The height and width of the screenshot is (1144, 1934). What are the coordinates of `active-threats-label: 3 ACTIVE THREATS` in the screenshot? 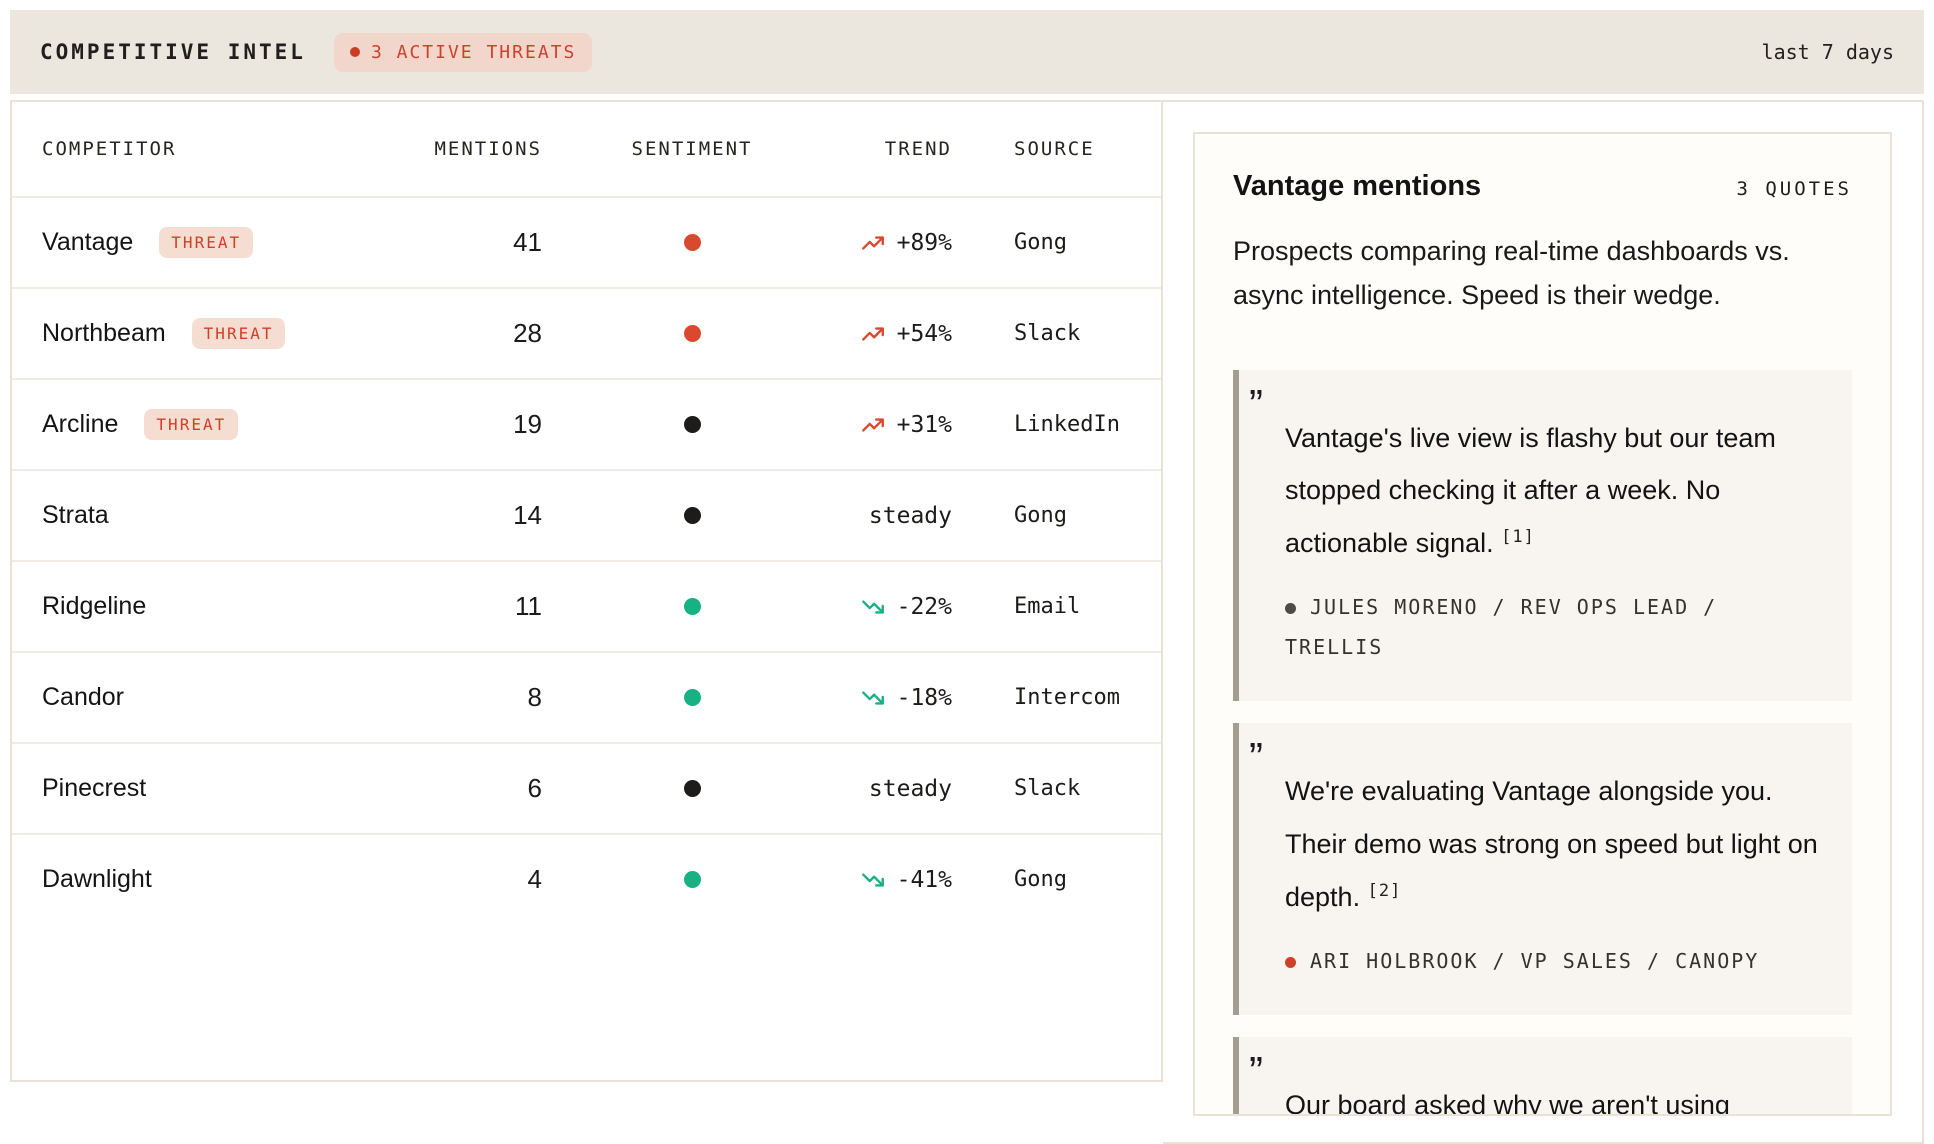 It's located at (473, 52).